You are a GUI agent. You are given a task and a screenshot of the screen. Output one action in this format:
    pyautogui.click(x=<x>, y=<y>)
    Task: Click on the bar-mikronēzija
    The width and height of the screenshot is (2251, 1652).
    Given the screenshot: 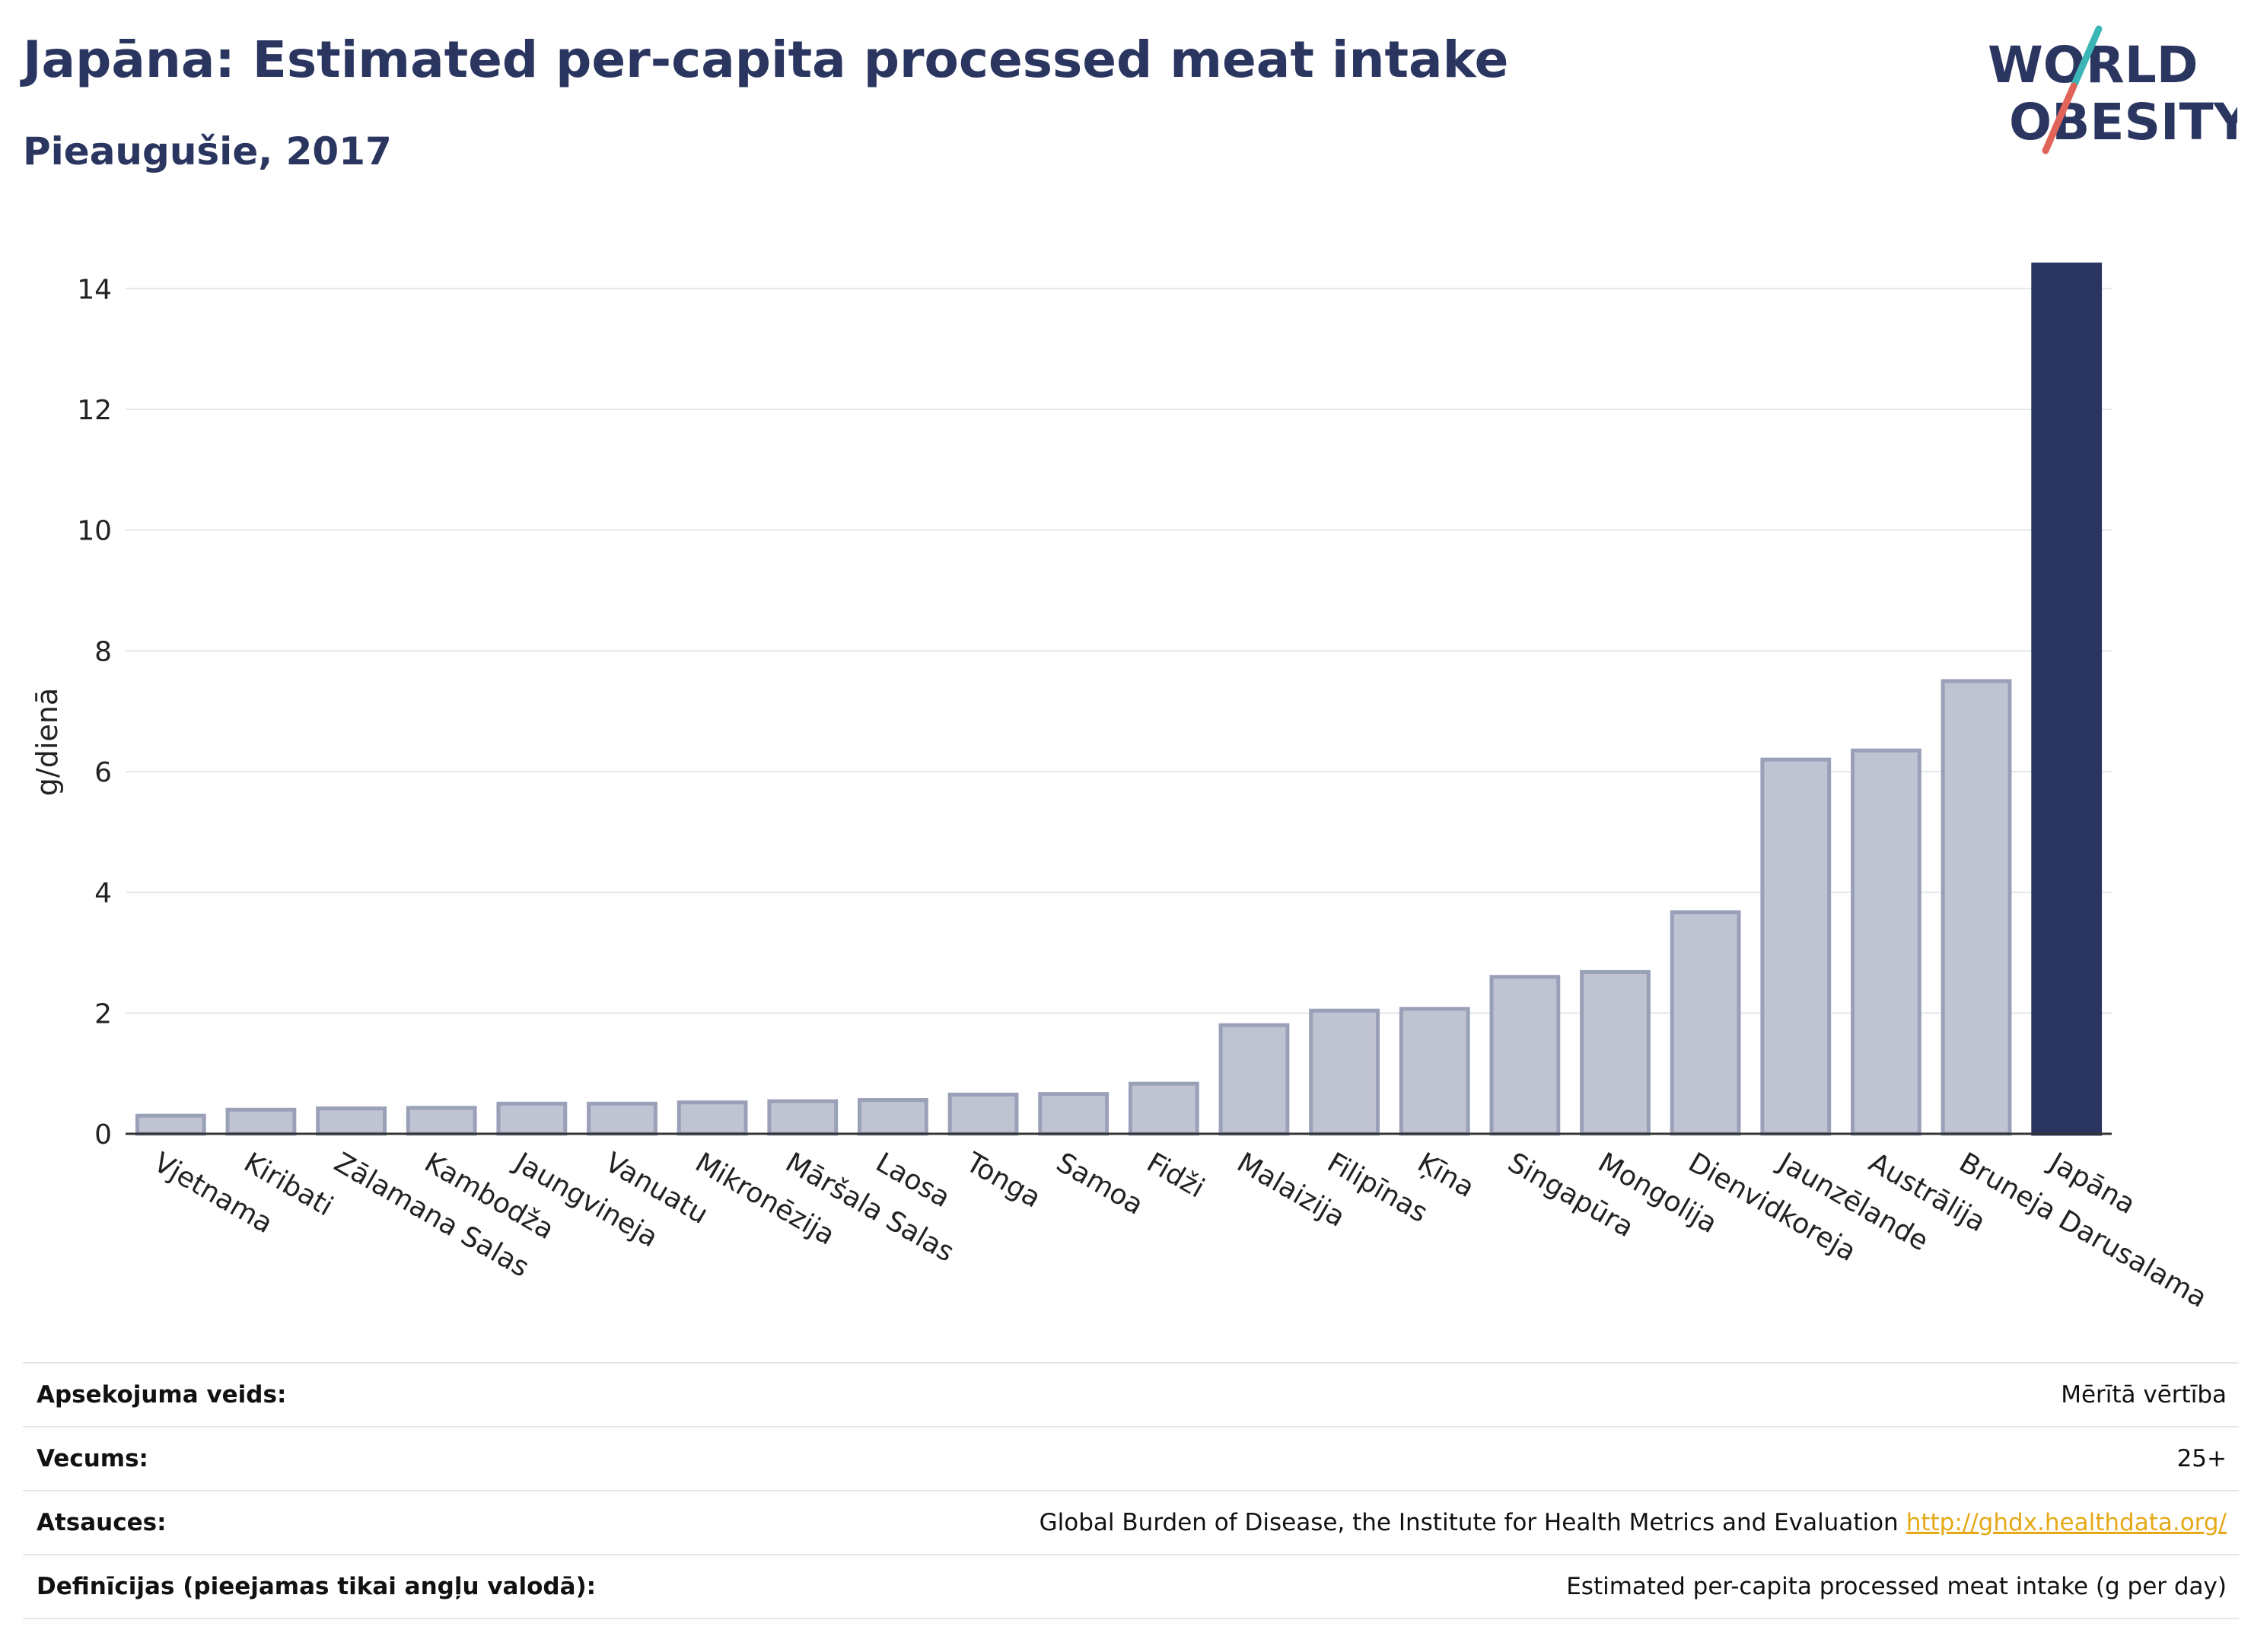 What is the action you would take?
    pyautogui.click(x=712, y=1118)
    